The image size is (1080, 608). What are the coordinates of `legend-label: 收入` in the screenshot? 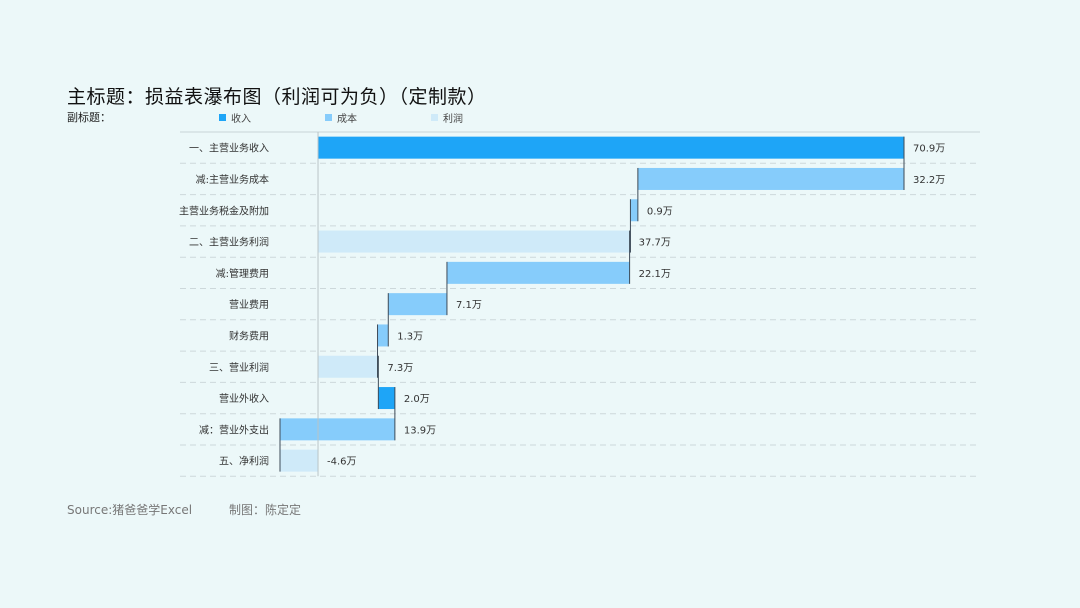 It's located at (241, 119).